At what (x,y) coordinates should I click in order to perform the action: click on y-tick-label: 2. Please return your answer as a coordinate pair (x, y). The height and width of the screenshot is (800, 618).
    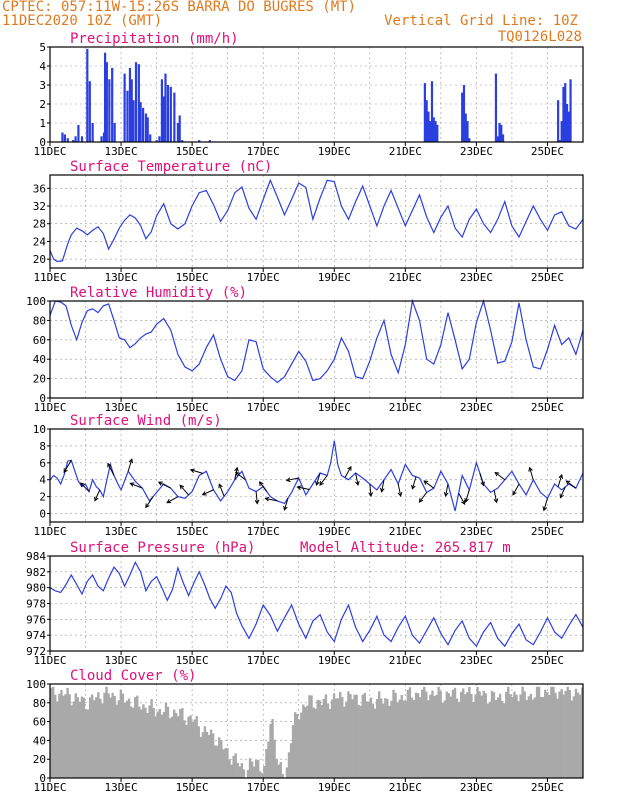
    Looking at the image, I should click on (42, 497).